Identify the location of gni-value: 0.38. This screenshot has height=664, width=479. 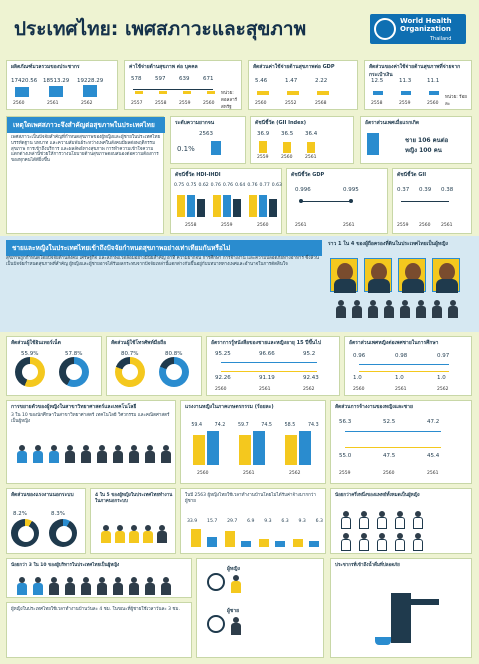
(447, 190).